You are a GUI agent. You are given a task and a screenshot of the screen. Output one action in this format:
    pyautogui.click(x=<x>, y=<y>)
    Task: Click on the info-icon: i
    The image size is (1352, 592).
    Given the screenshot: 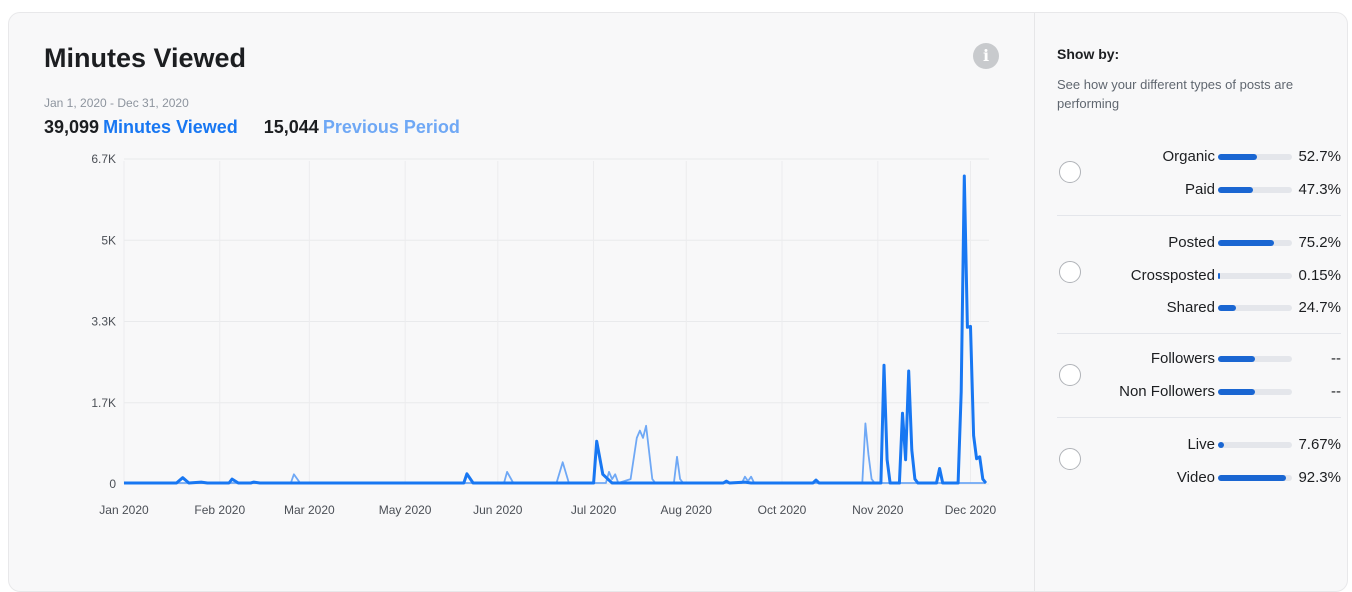 What is the action you would take?
    pyautogui.click(x=986, y=56)
    